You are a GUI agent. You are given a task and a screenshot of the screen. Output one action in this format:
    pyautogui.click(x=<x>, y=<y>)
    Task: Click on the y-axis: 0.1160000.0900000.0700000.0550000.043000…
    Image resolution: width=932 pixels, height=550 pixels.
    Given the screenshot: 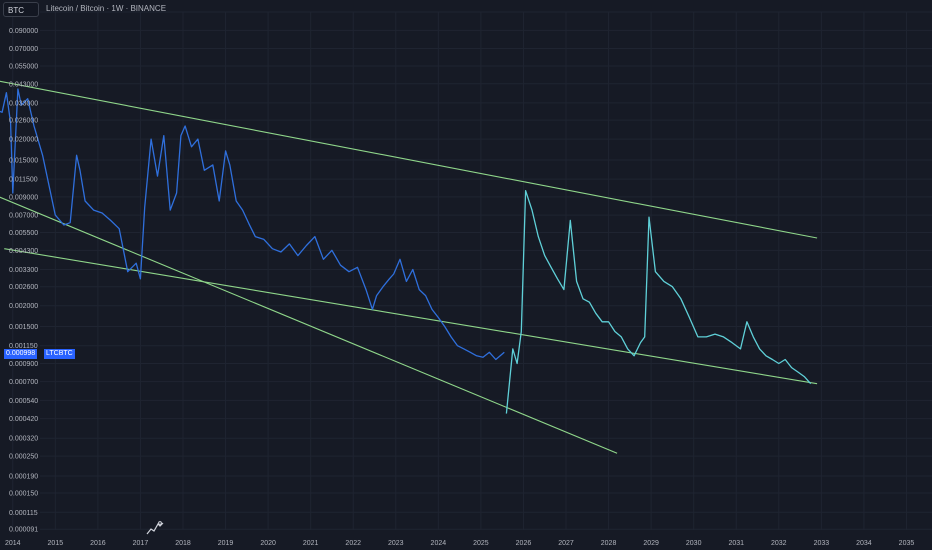 What is the action you would take?
    pyautogui.click(x=23, y=272)
    